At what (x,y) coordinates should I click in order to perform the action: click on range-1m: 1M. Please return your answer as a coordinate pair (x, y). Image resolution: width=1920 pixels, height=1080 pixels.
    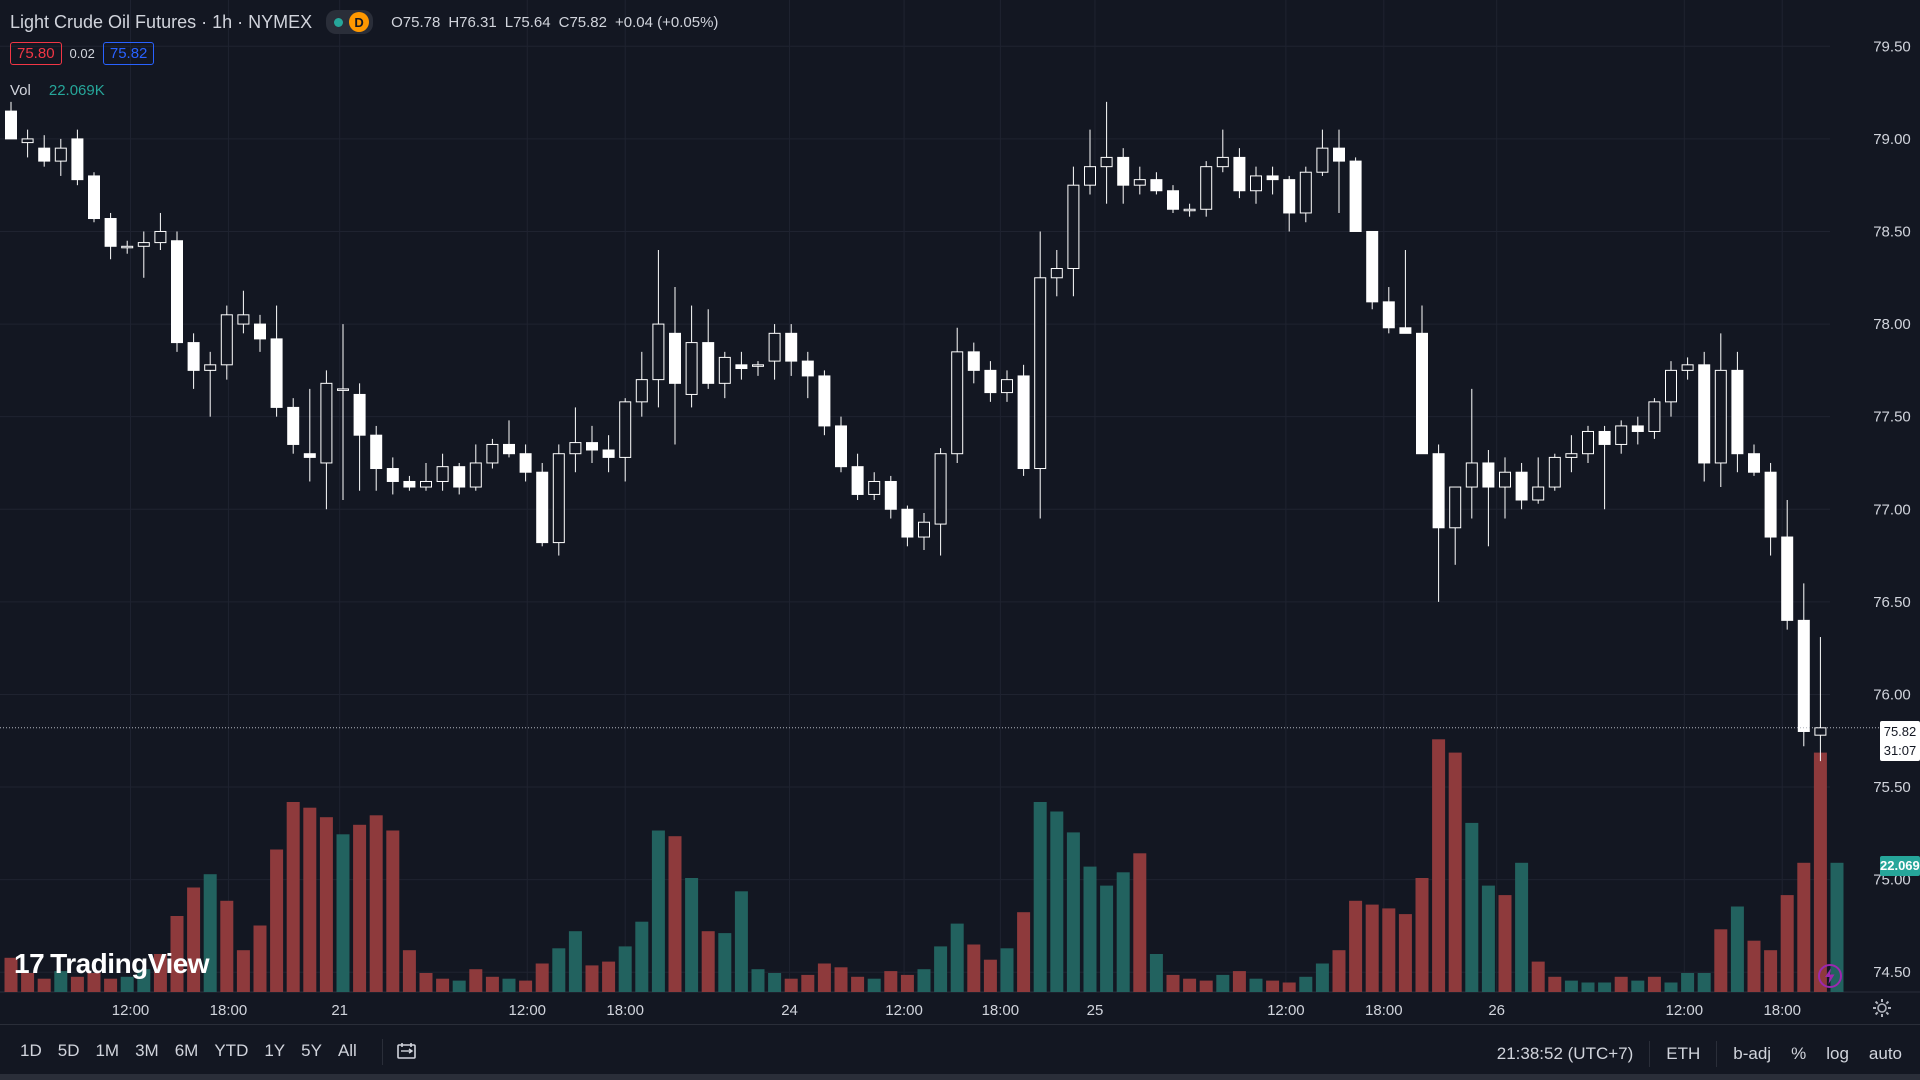
    Looking at the image, I should click on (107, 1050).